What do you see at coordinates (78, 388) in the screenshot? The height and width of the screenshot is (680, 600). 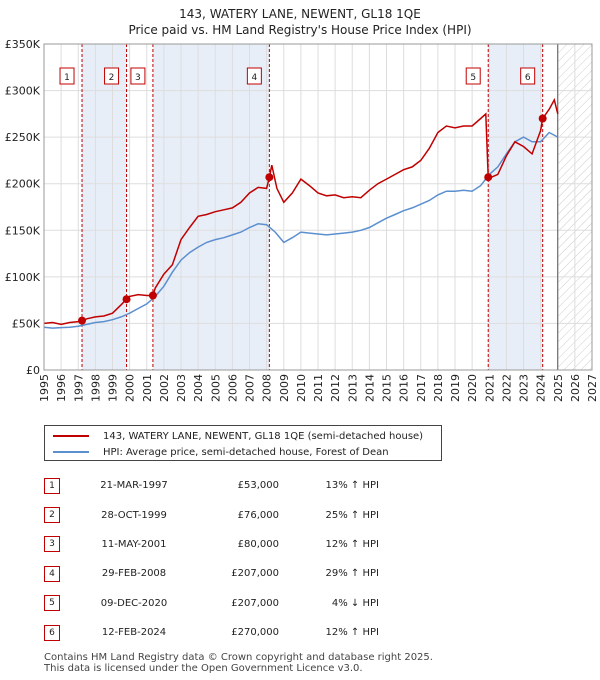 I see `x-tick-label: 1997` at bounding box center [78, 388].